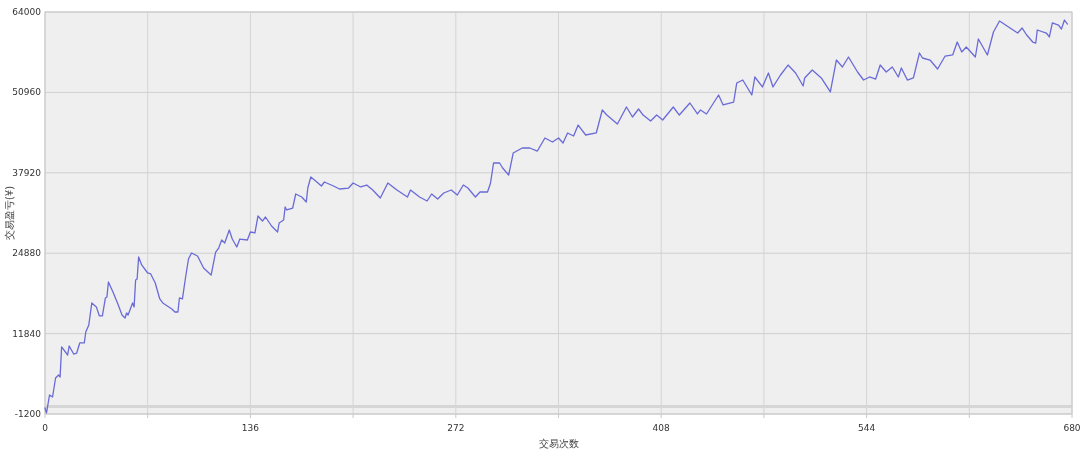  Describe the element at coordinates (558, 443) in the screenshot. I see `x-axis-title: 交易次数` at that location.